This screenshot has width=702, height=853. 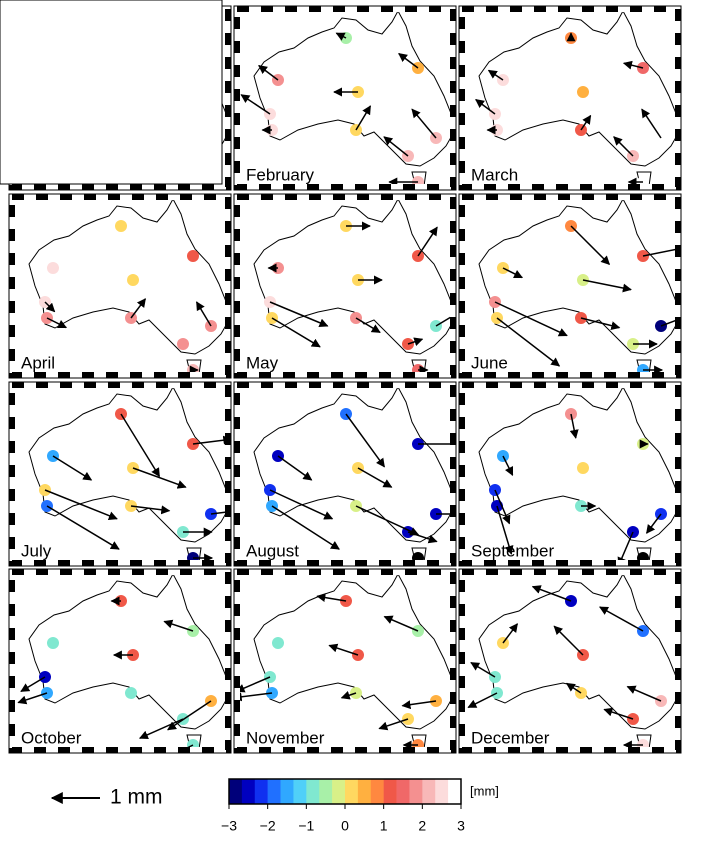 What do you see at coordinates (461, 826) in the screenshot?
I see `colorbar-tick-label: 3` at bounding box center [461, 826].